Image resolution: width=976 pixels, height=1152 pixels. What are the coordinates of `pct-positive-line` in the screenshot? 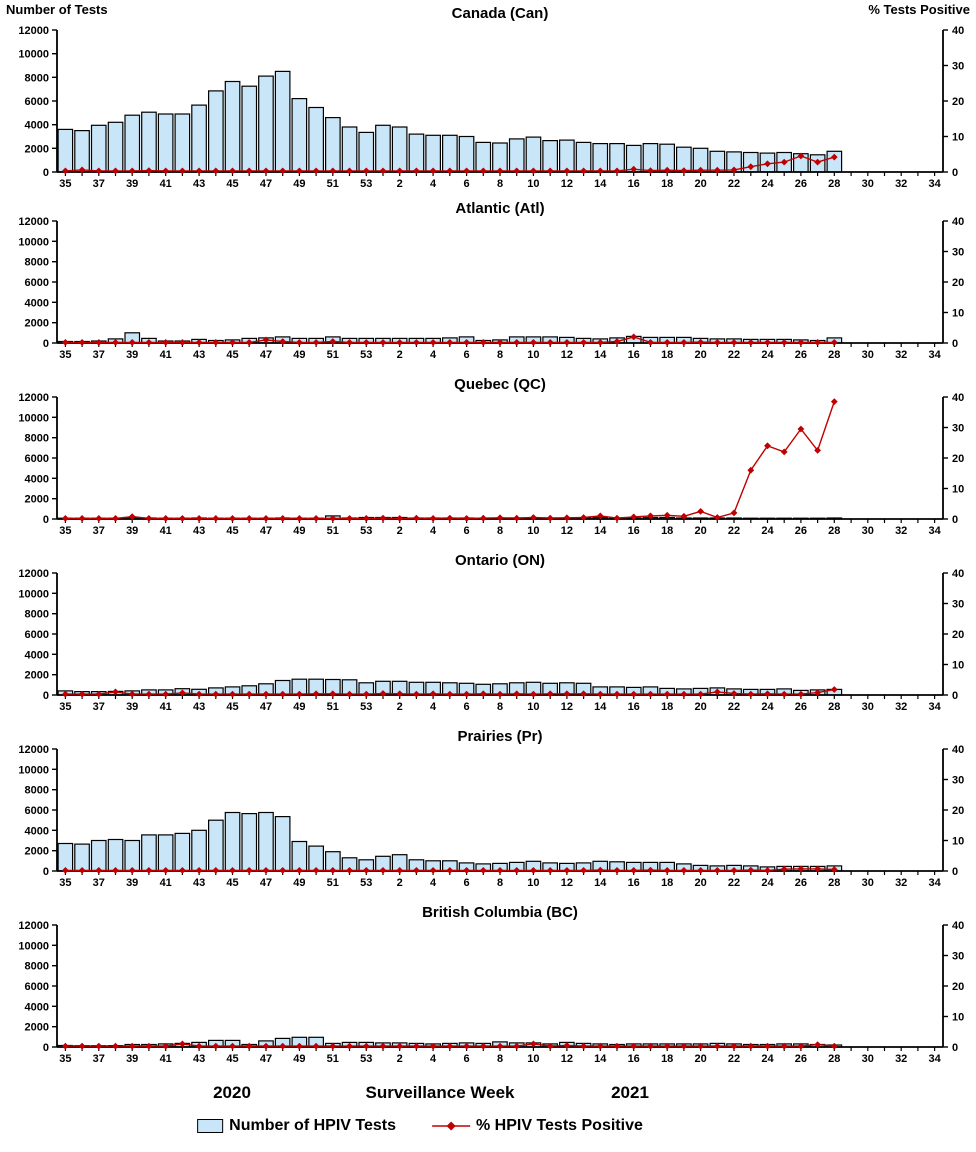 It's located at (450, 460).